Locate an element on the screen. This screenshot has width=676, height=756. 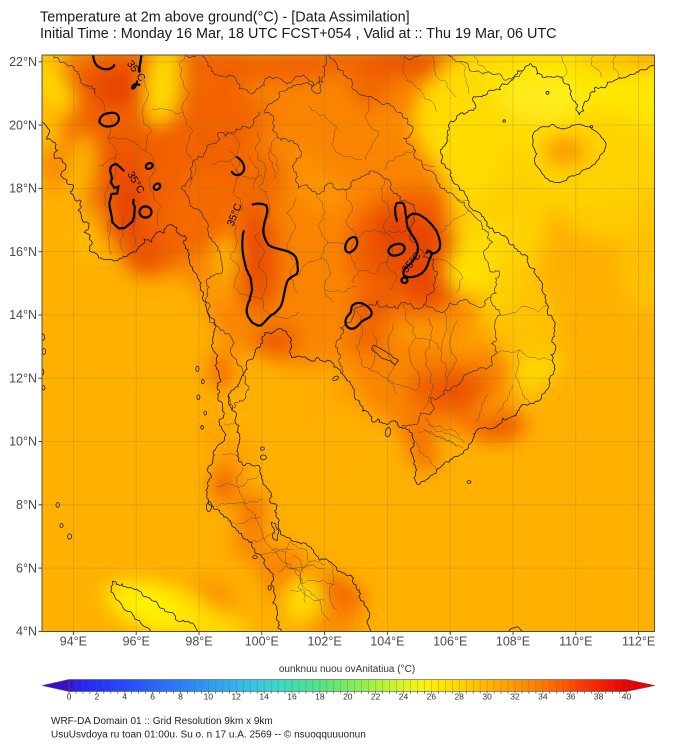
svg-text: 38 is located at coordinates (599, 697).